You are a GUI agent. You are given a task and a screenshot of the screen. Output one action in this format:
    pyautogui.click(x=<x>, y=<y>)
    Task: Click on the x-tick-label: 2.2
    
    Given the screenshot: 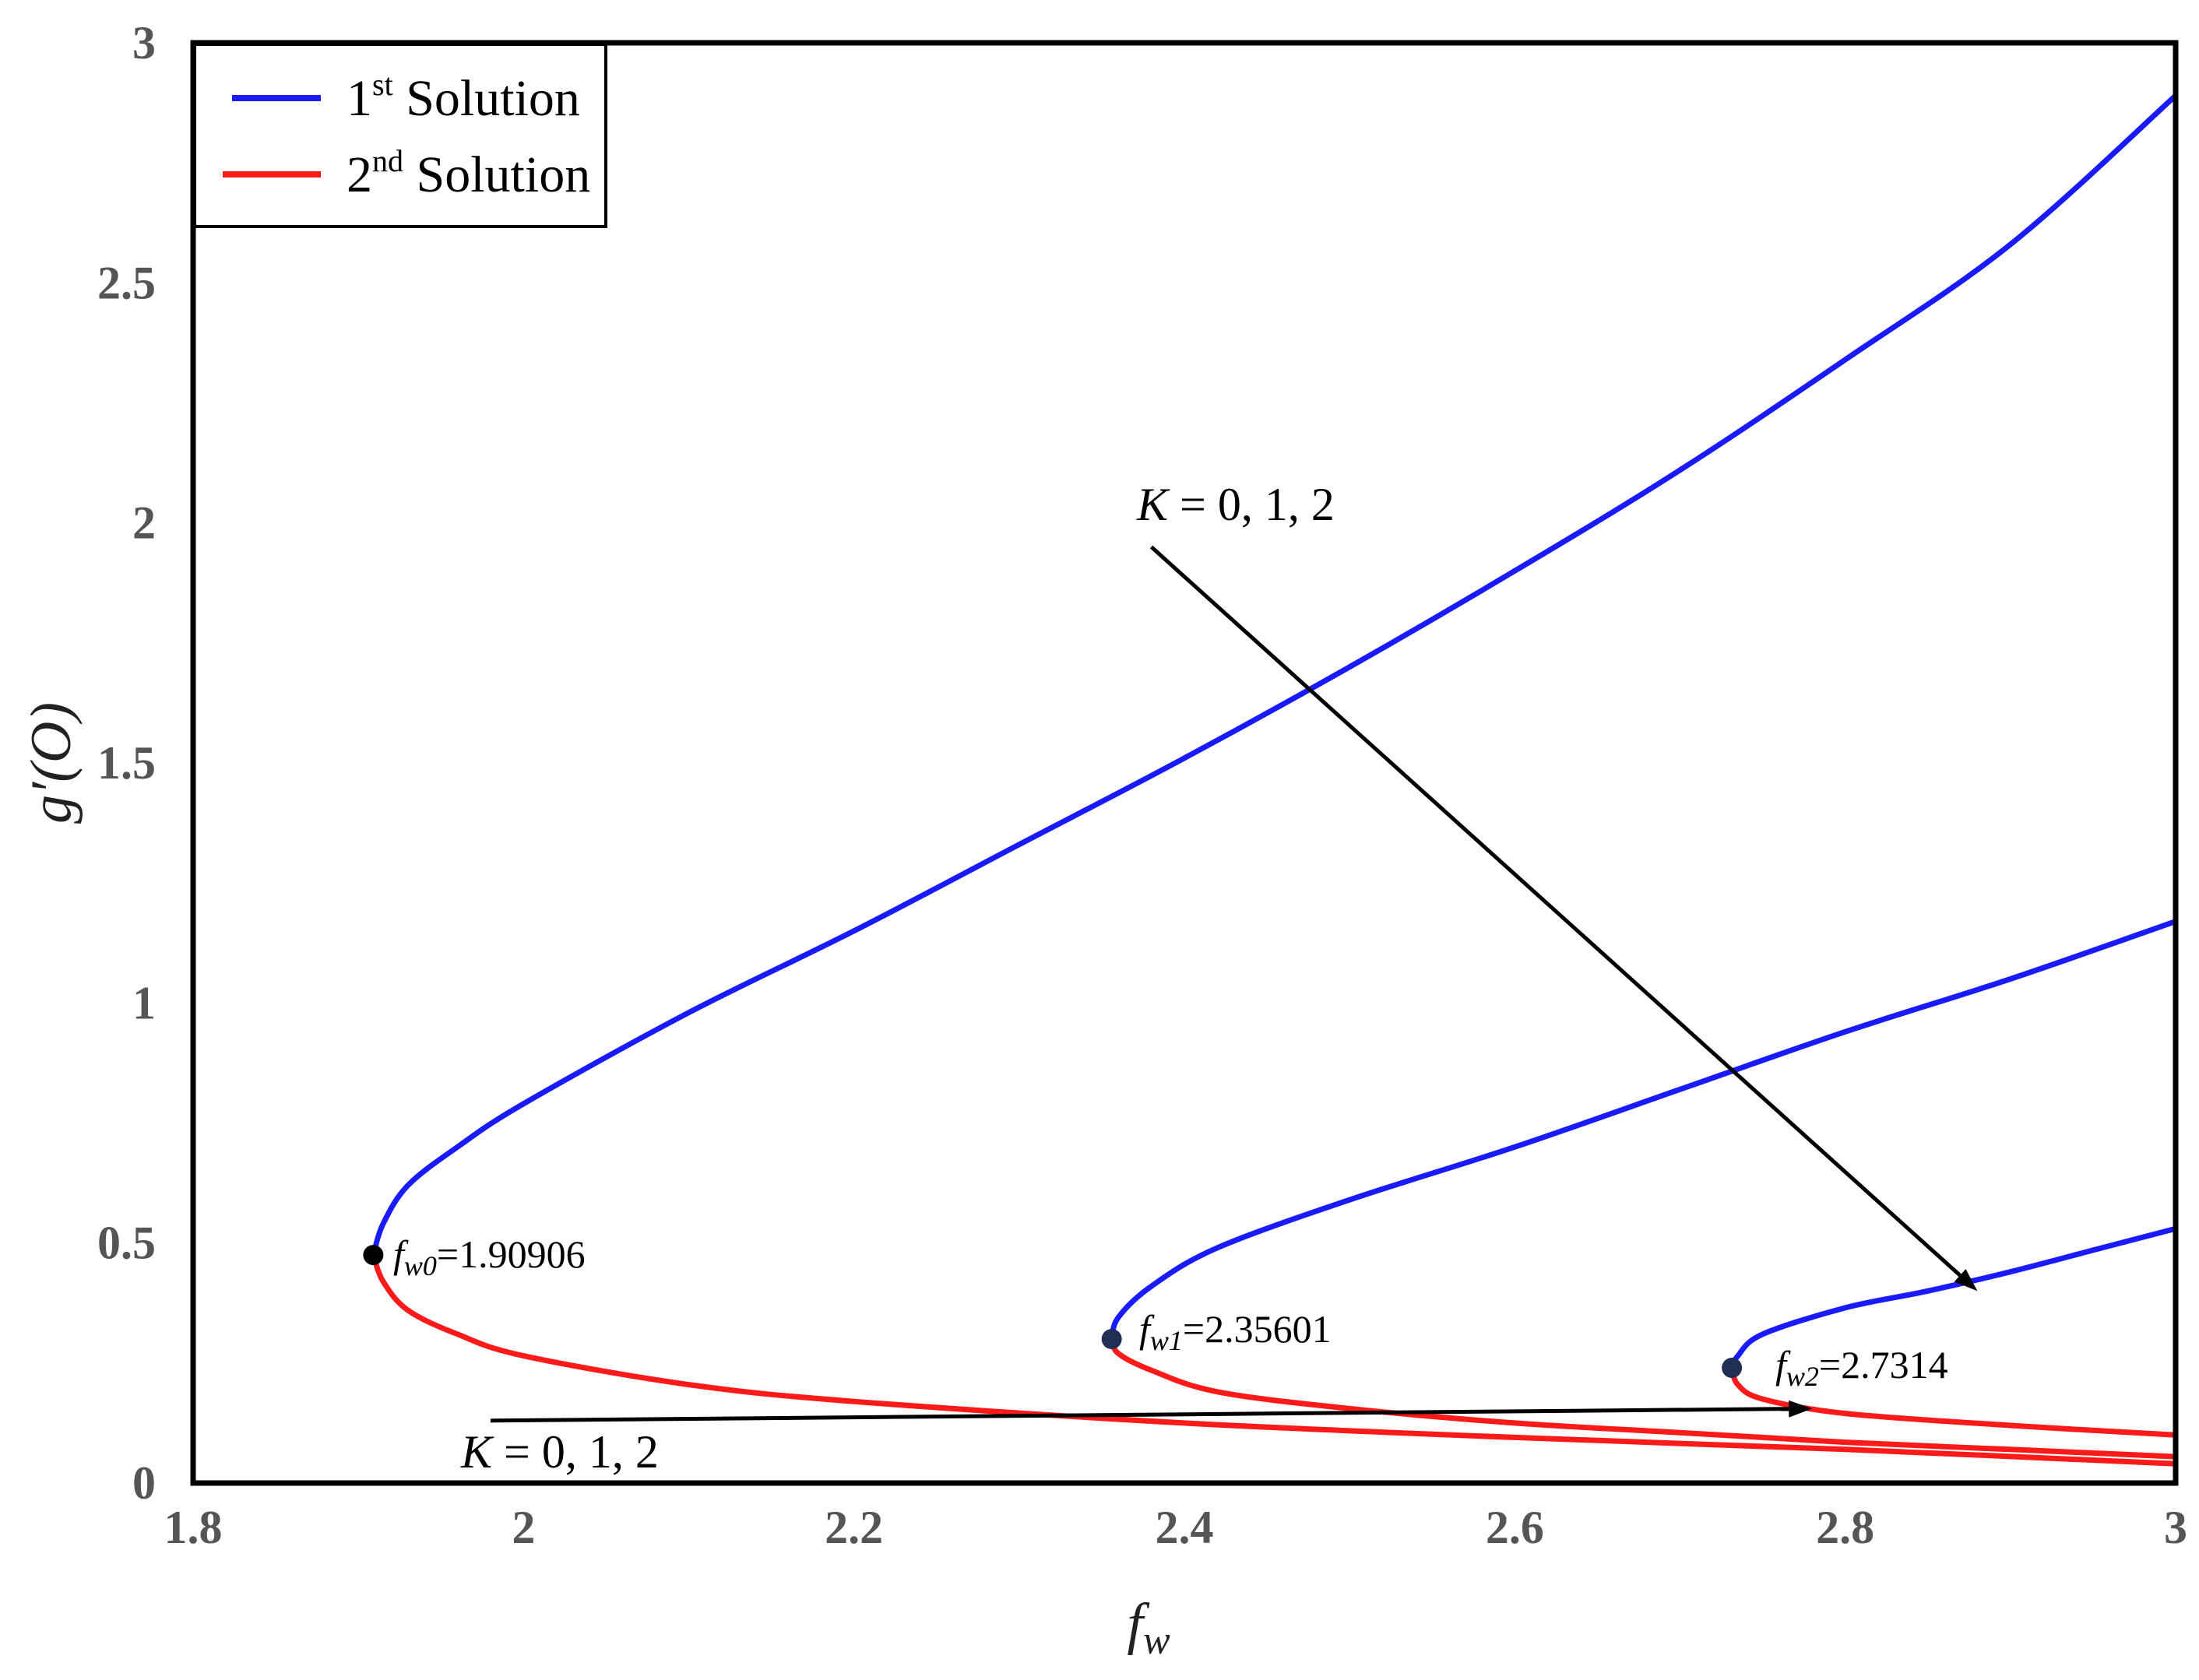 What is the action you would take?
    pyautogui.click(x=854, y=1528)
    